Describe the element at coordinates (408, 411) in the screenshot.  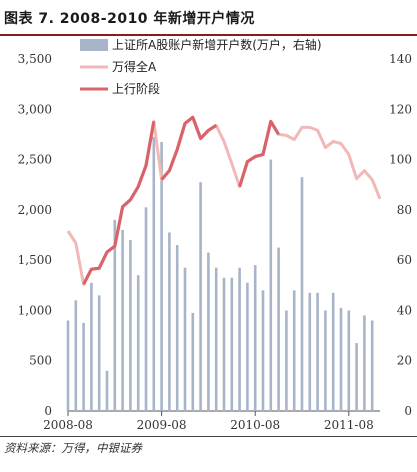
I see `right-axis-tick-label: 0` at that location.